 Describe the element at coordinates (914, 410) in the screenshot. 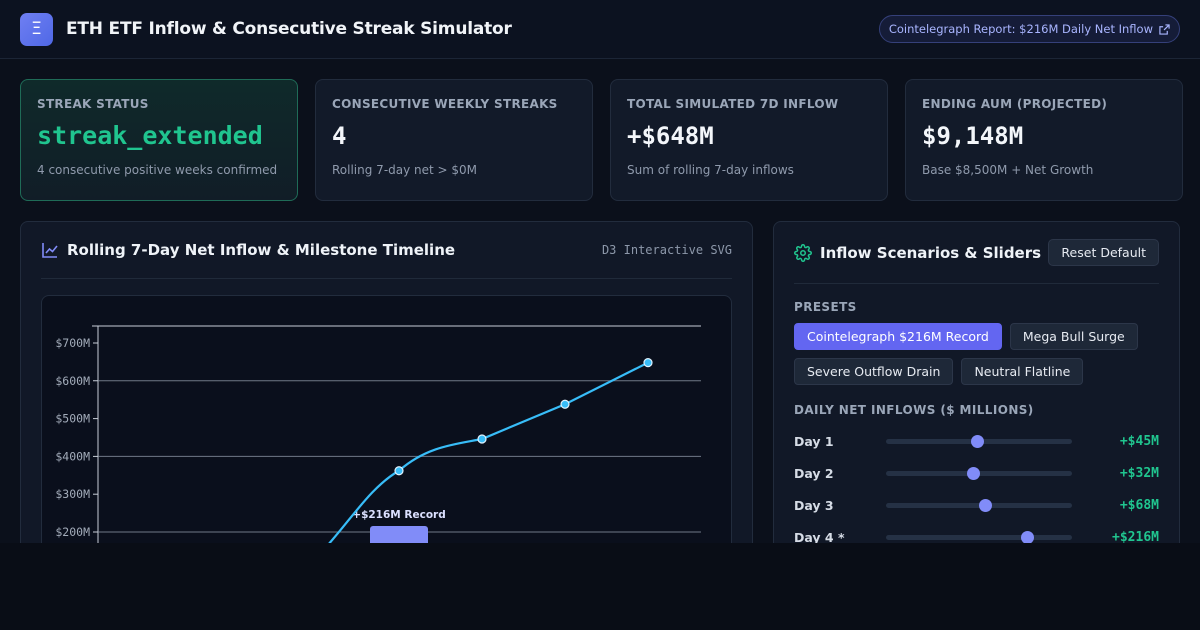

I see `daily-inflows-label: DAILY NET INFLOWS ($ MILLIONS)` at that location.